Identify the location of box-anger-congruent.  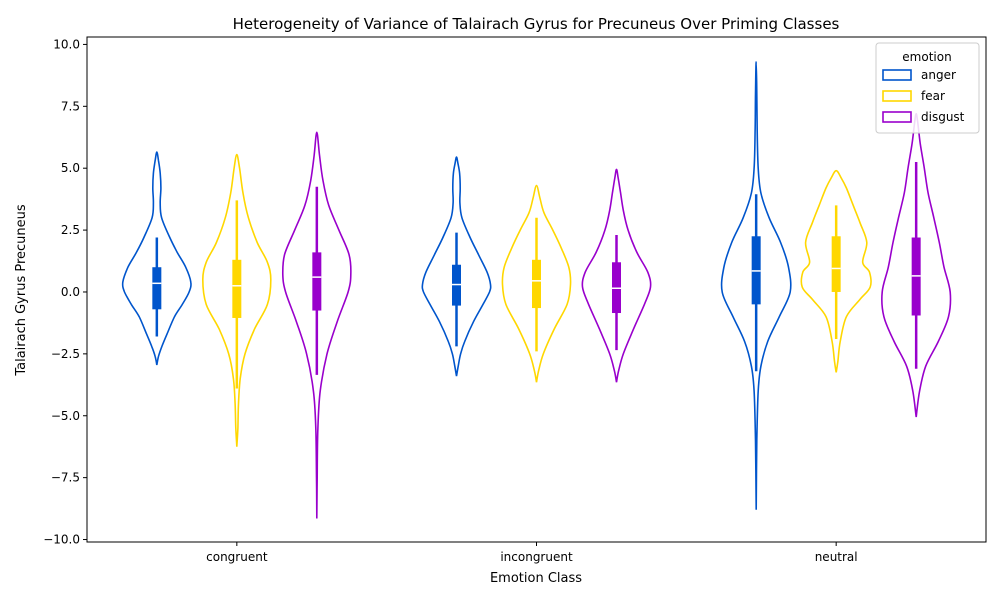
(157, 288).